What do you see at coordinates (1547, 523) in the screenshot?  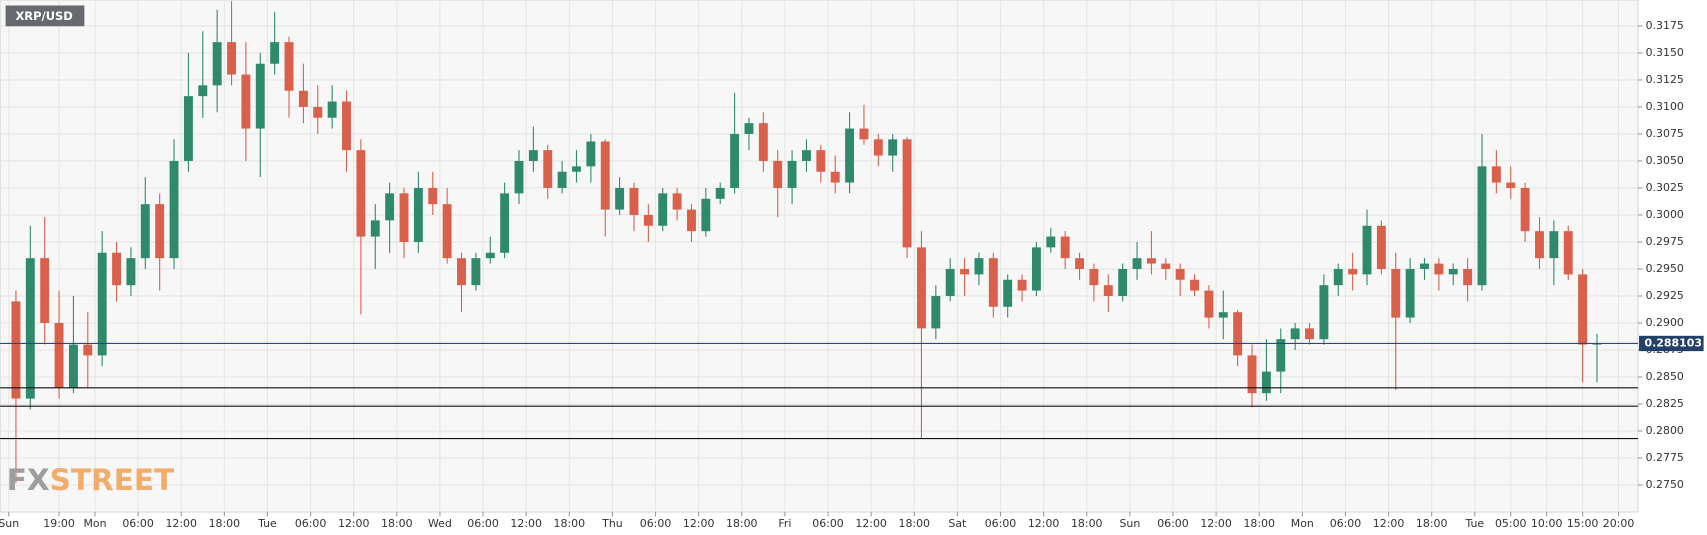 I see `x-tick-label: 10:00` at bounding box center [1547, 523].